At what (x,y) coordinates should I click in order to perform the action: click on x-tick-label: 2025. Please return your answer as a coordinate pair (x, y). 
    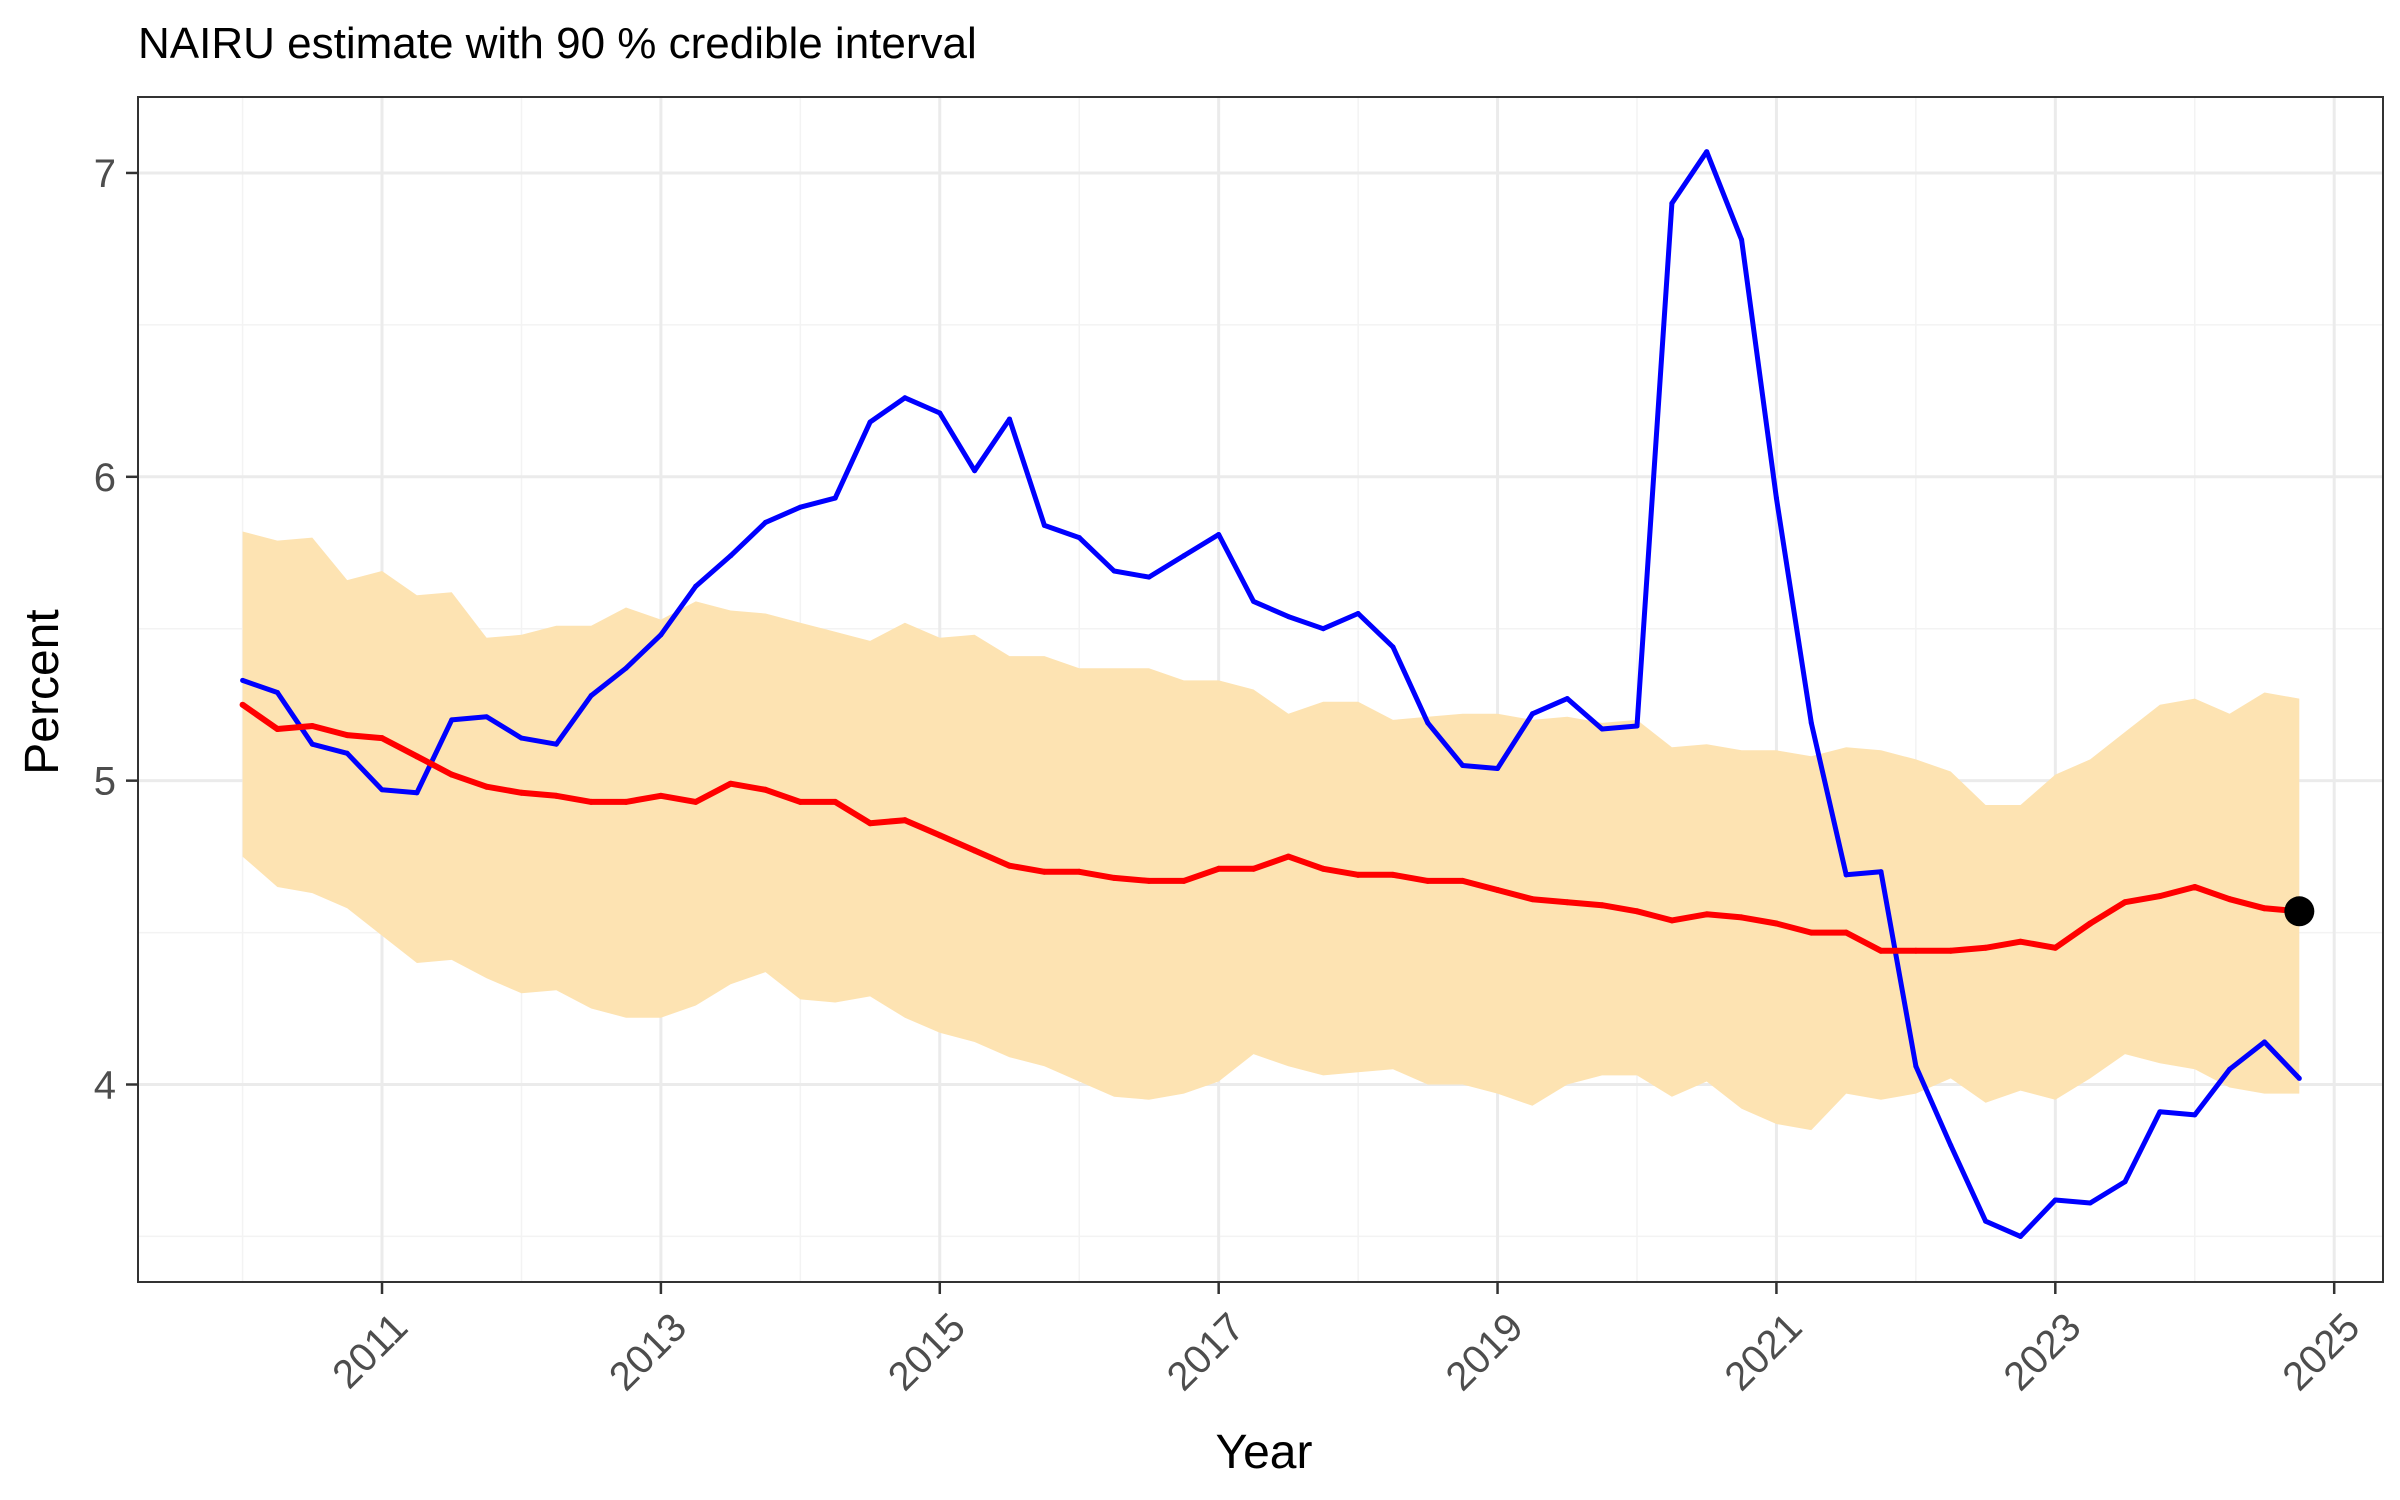
    Looking at the image, I should click on (2321, 1352).